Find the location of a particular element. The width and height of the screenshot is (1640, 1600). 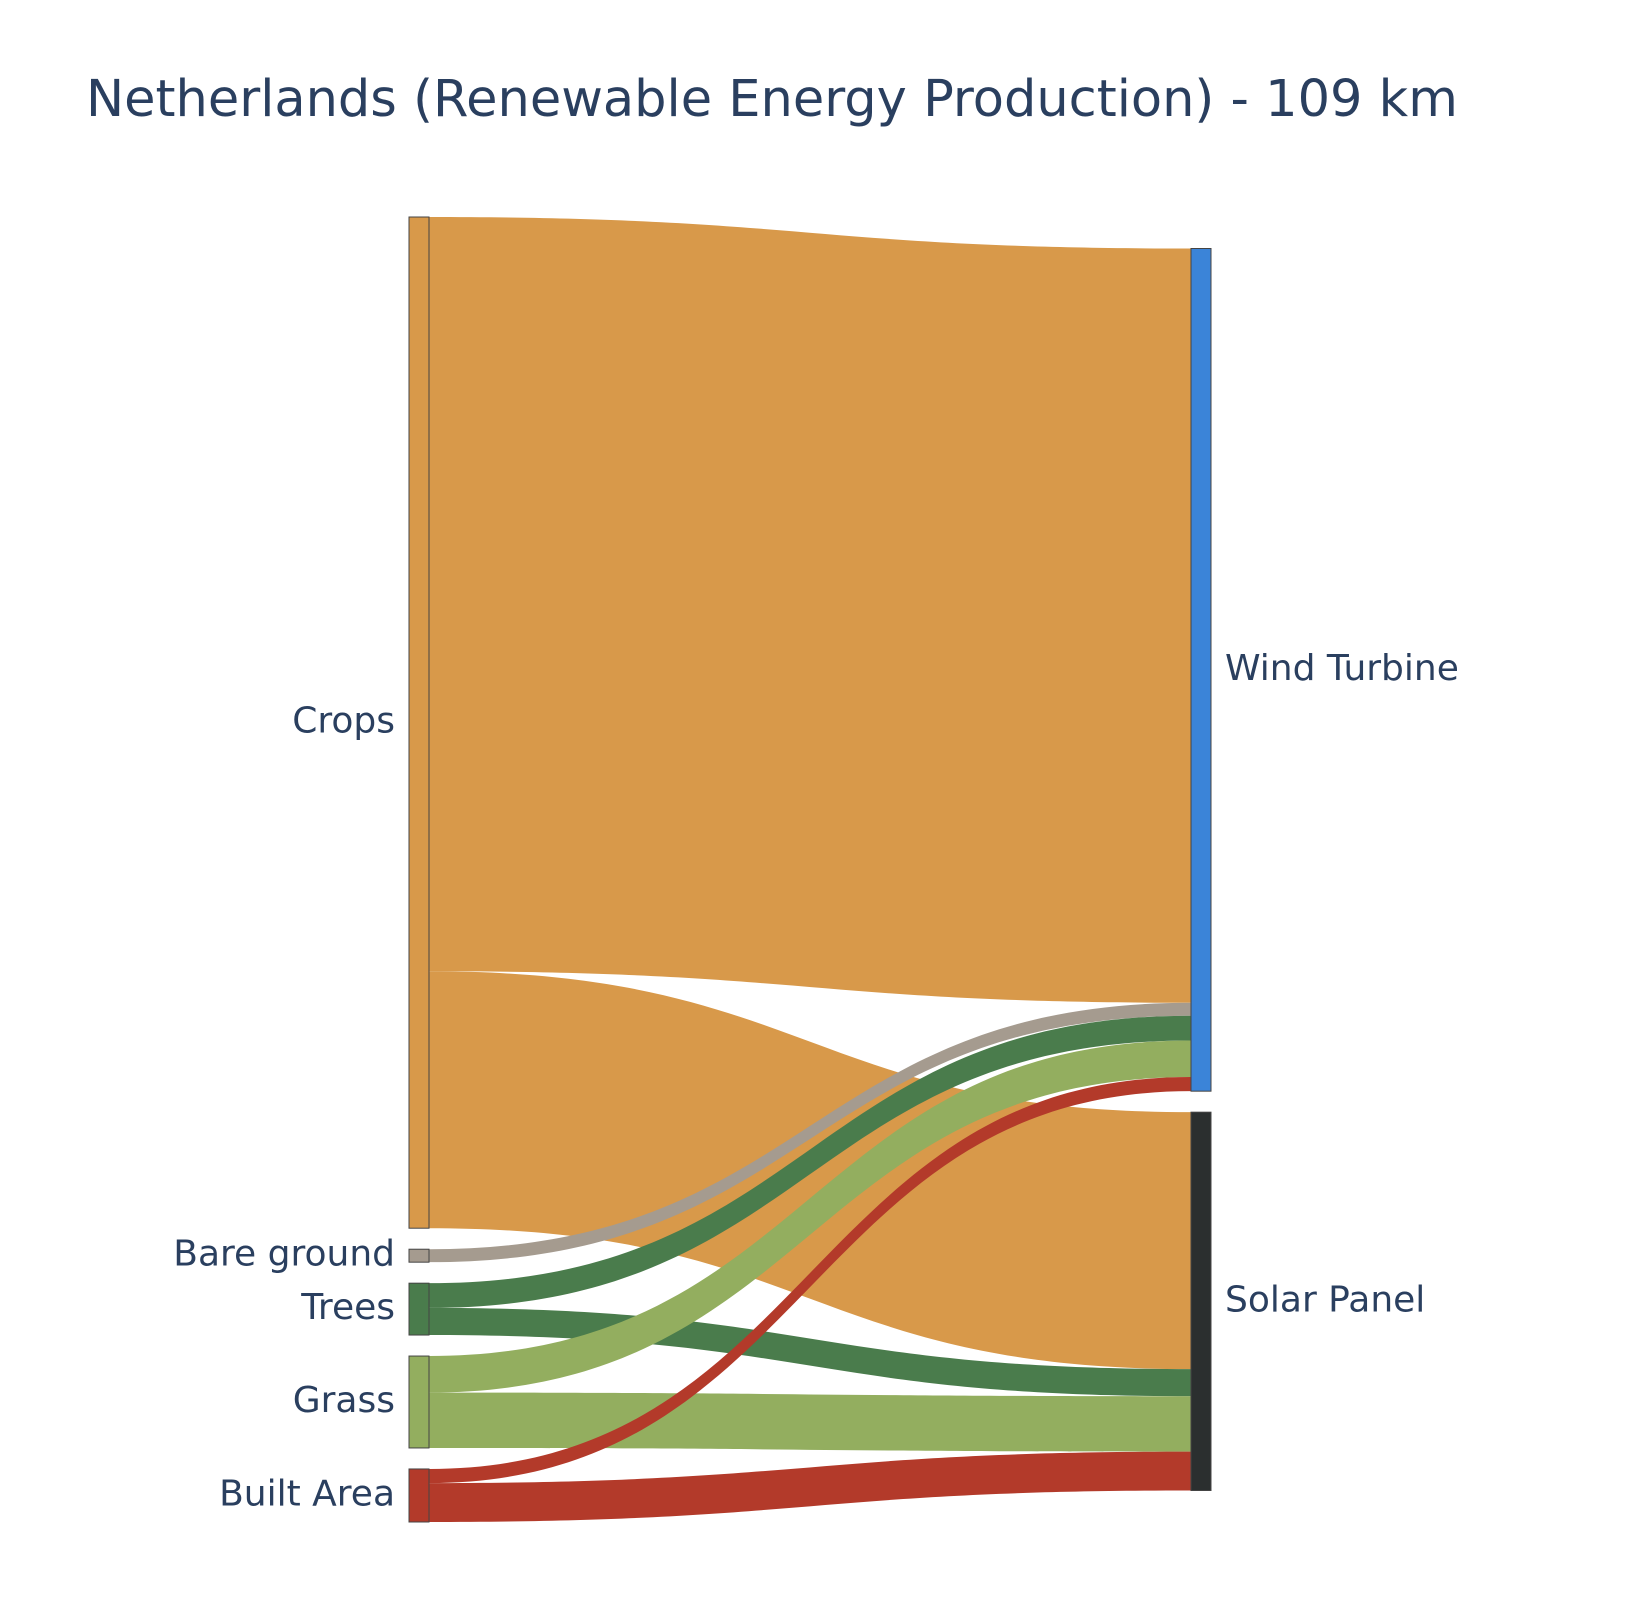

node-label-built: Built Area is located at coordinates (307, 1493).